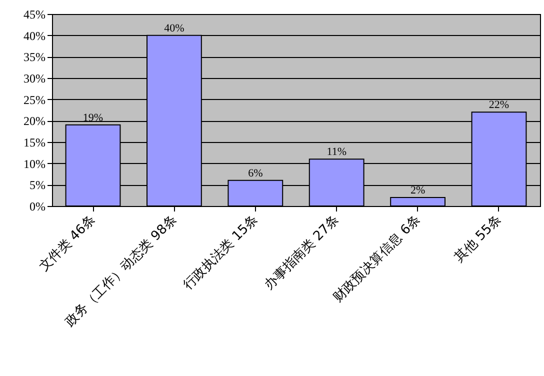 The image size is (544, 376). What do you see at coordinates (221, 252) in the screenshot?
I see `x-tick-label: 行政执法类 15条` at bounding box center [221, 252].